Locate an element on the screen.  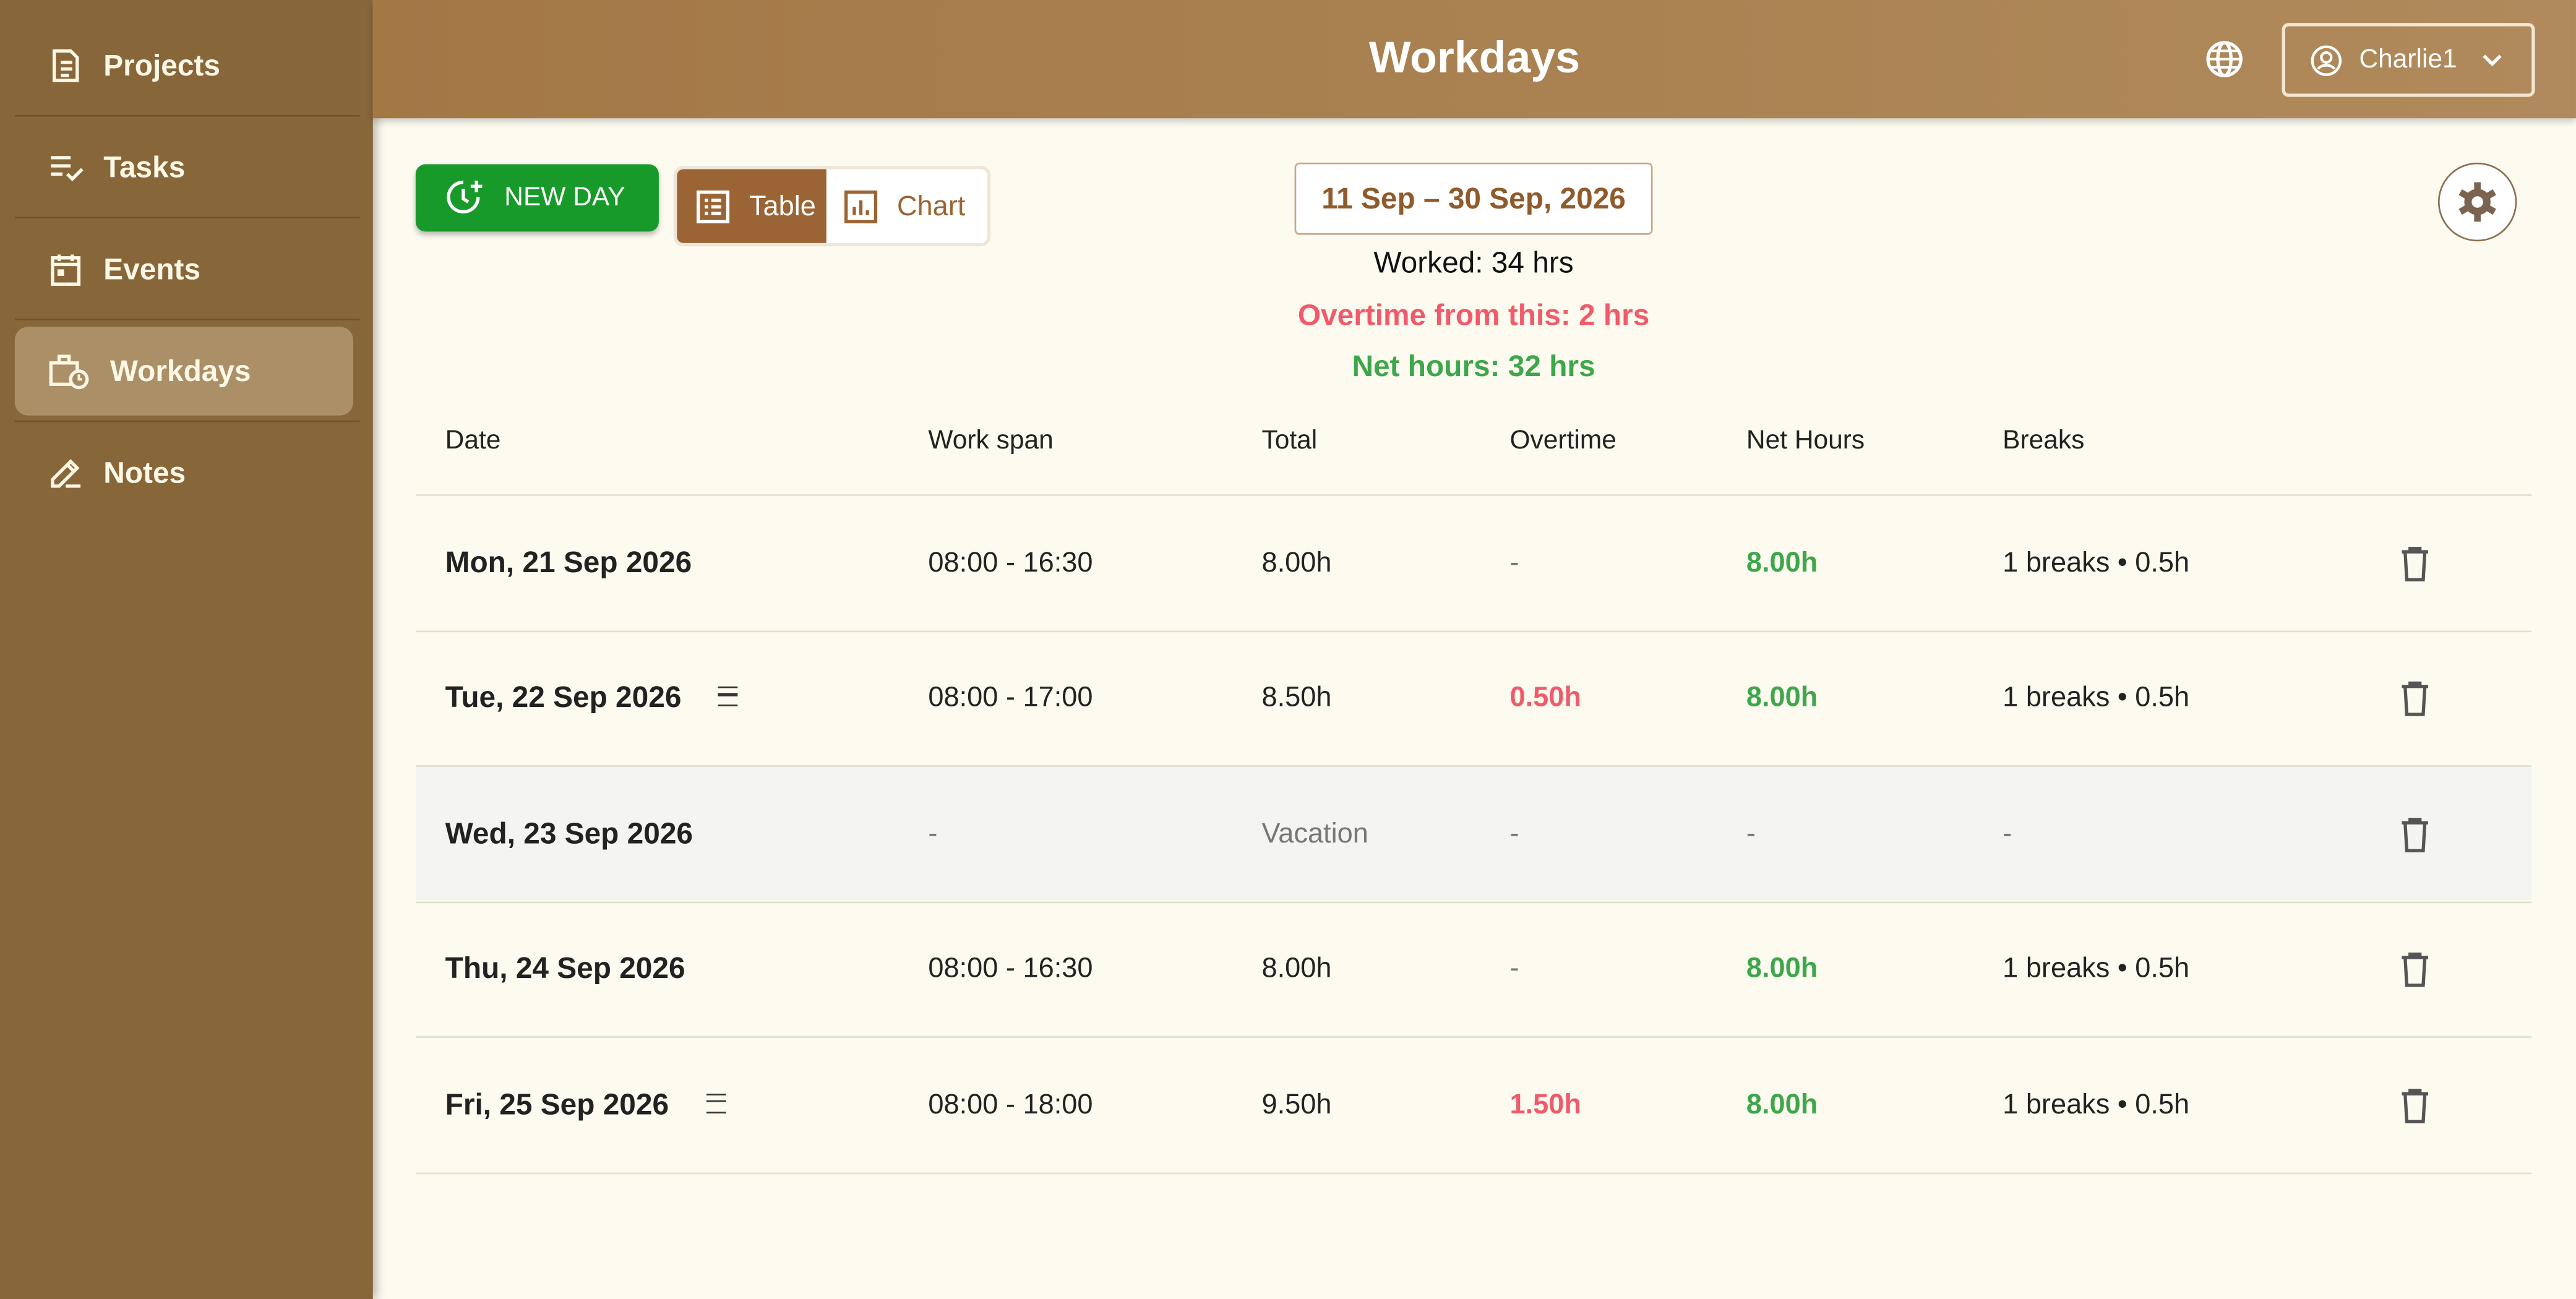
nav-label: Events is located at coordinates (152, 268).